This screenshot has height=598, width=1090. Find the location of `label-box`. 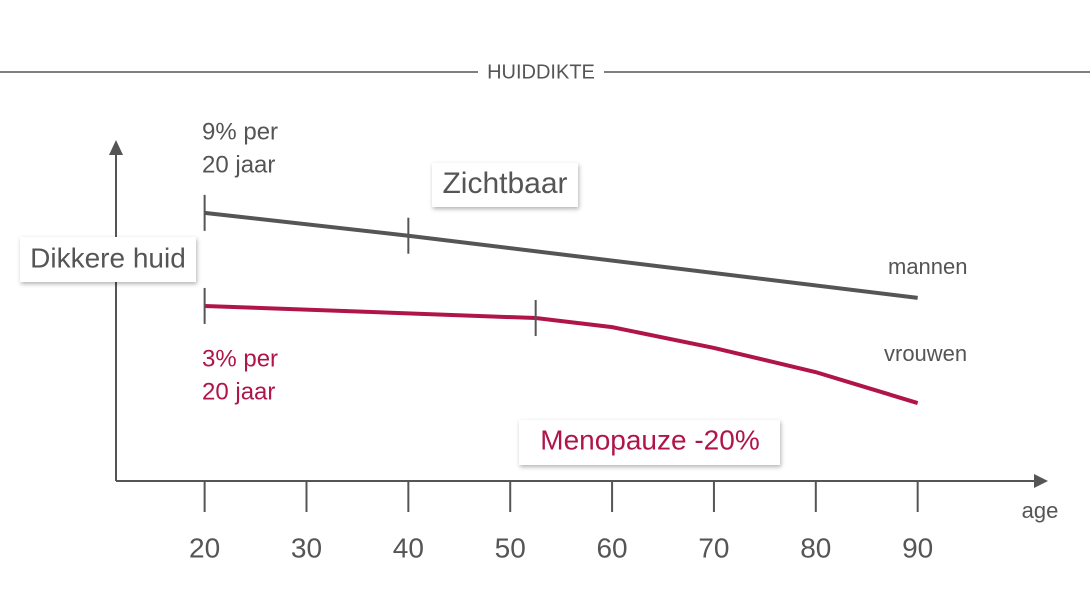

label-box is located at coordinates (108, 259).